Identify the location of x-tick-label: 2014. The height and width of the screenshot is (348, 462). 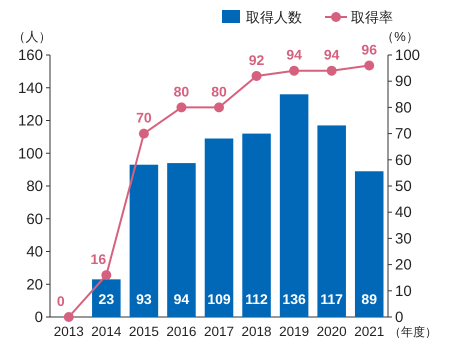
(106, 331).